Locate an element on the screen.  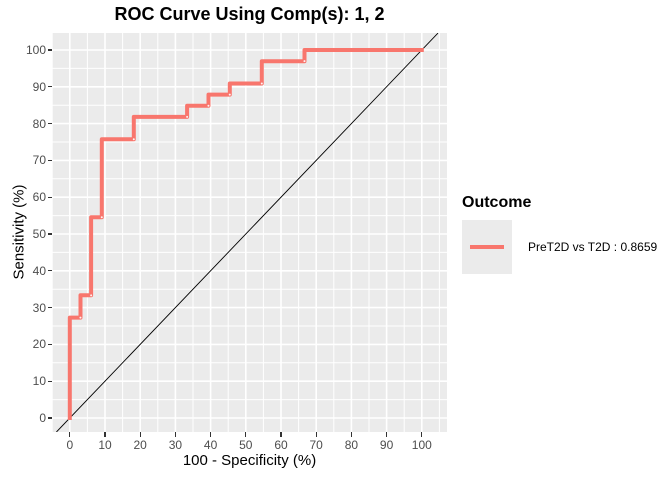
y-tick-label: 70 is located at coordinates (39, 160).